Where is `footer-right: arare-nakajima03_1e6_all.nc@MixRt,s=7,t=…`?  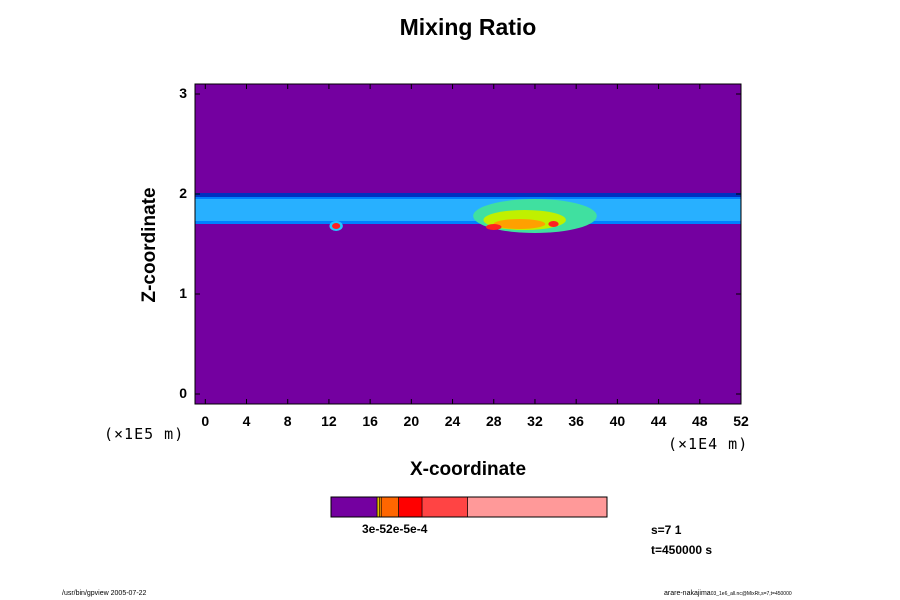
footer-right: arare-nakajima03_1e6_all.nc@MixRt,s=7,t=… is located at coordinates (728, 593).